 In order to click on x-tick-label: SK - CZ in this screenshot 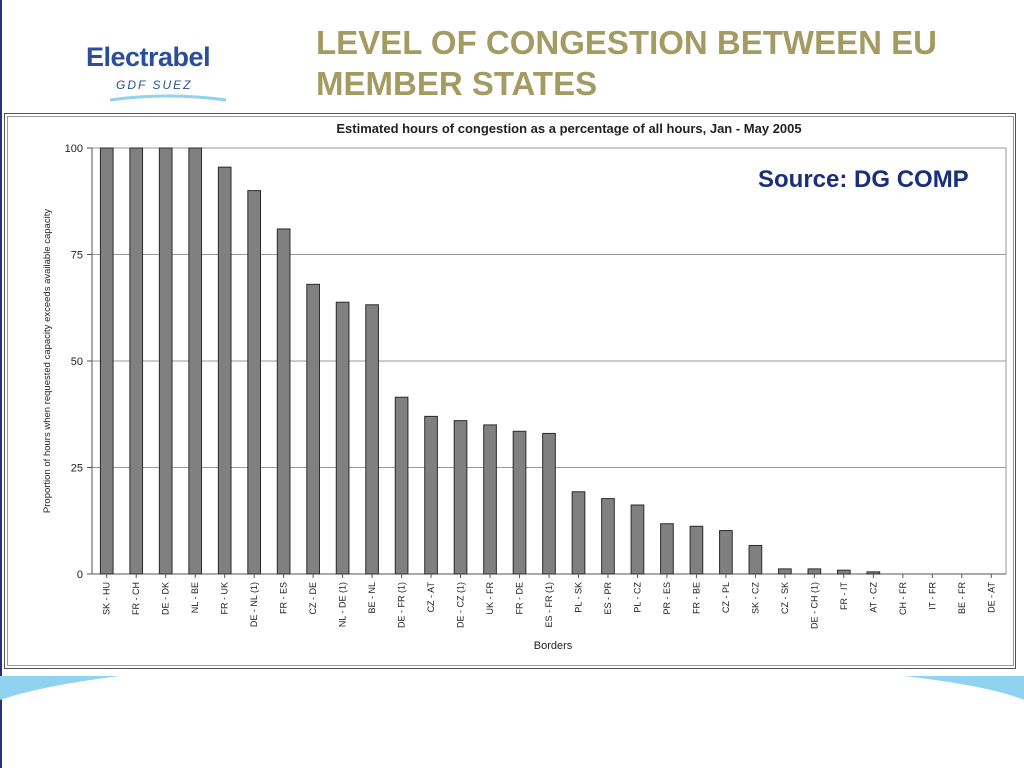, I will do `click(755, 598)`.